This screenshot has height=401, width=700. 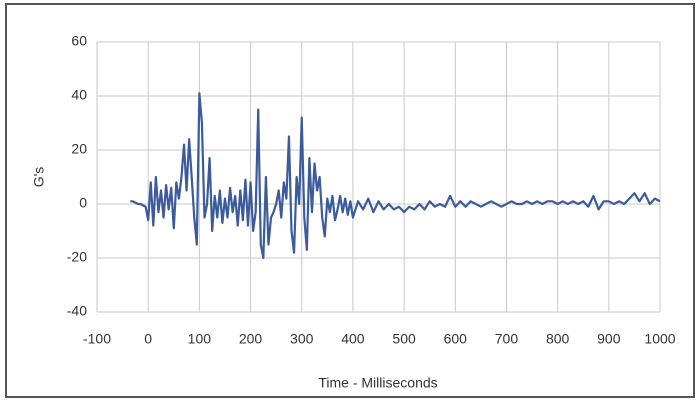 What do you see at coordinates (79, 149) in the screenshot?
I see `y-tick-label: 20` at bounding box center [79, 149].